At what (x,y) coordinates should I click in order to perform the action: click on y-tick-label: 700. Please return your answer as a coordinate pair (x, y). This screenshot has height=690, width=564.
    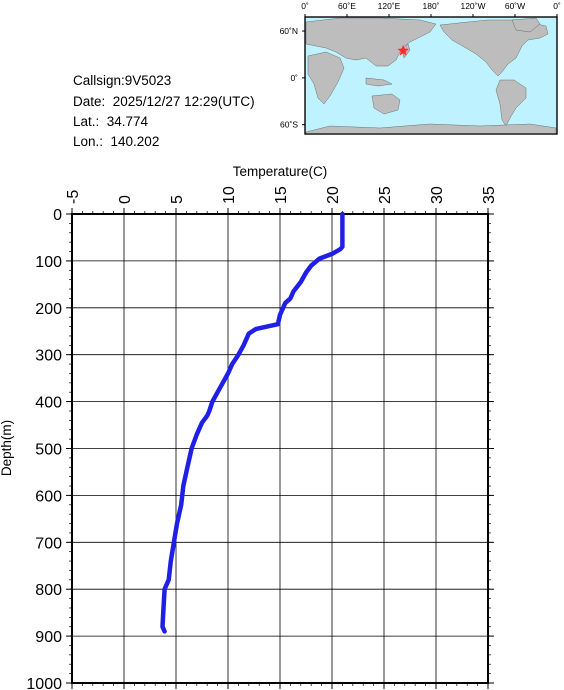
    Looking at the image, I should click on (48, 543).